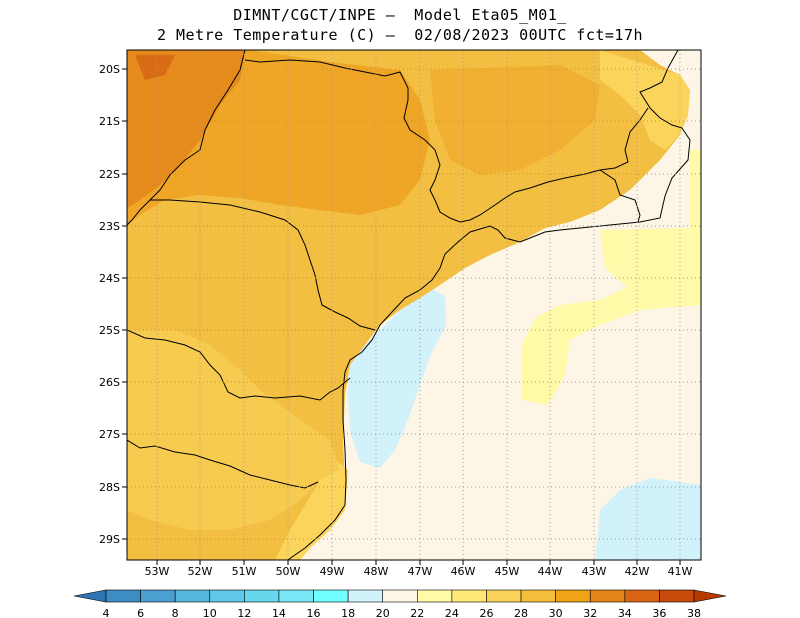 This screenshot has width=800, height=618. What do you see at coordinates (109, 382) in the screenshot?
I see `lat-label: 26S` at bounding box center [109, 382].